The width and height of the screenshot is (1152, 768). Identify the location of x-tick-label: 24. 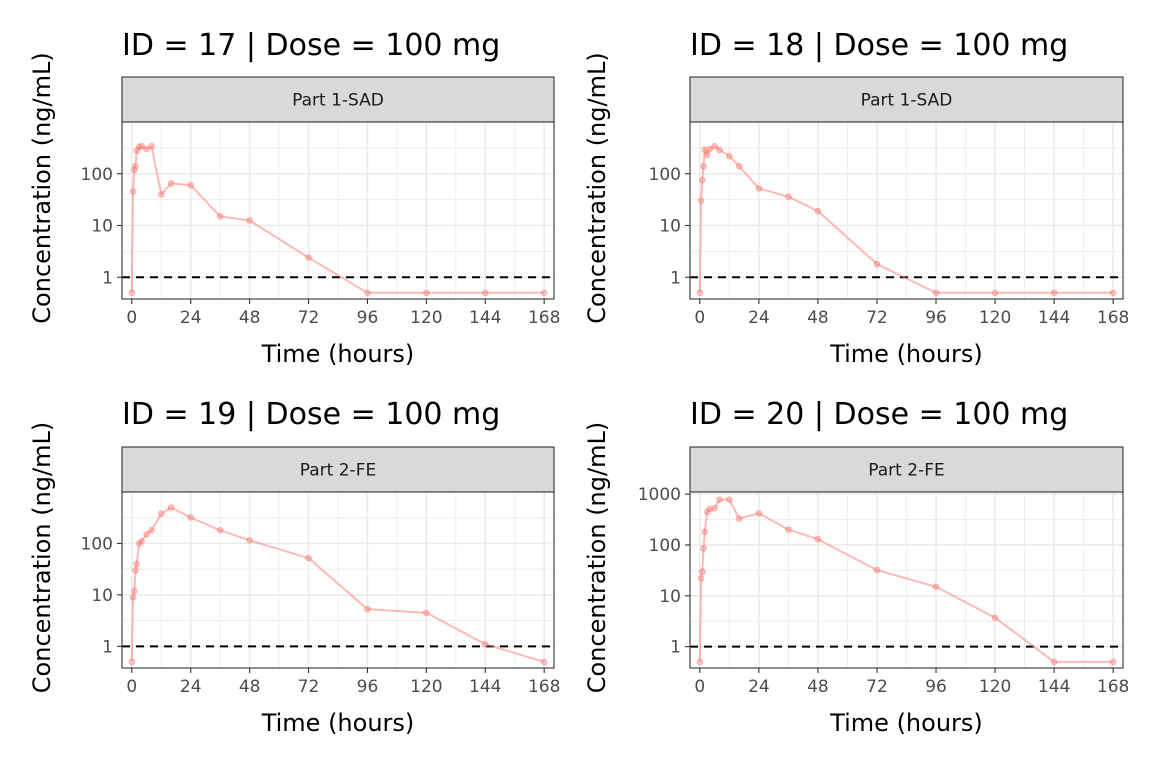
(759, 687).